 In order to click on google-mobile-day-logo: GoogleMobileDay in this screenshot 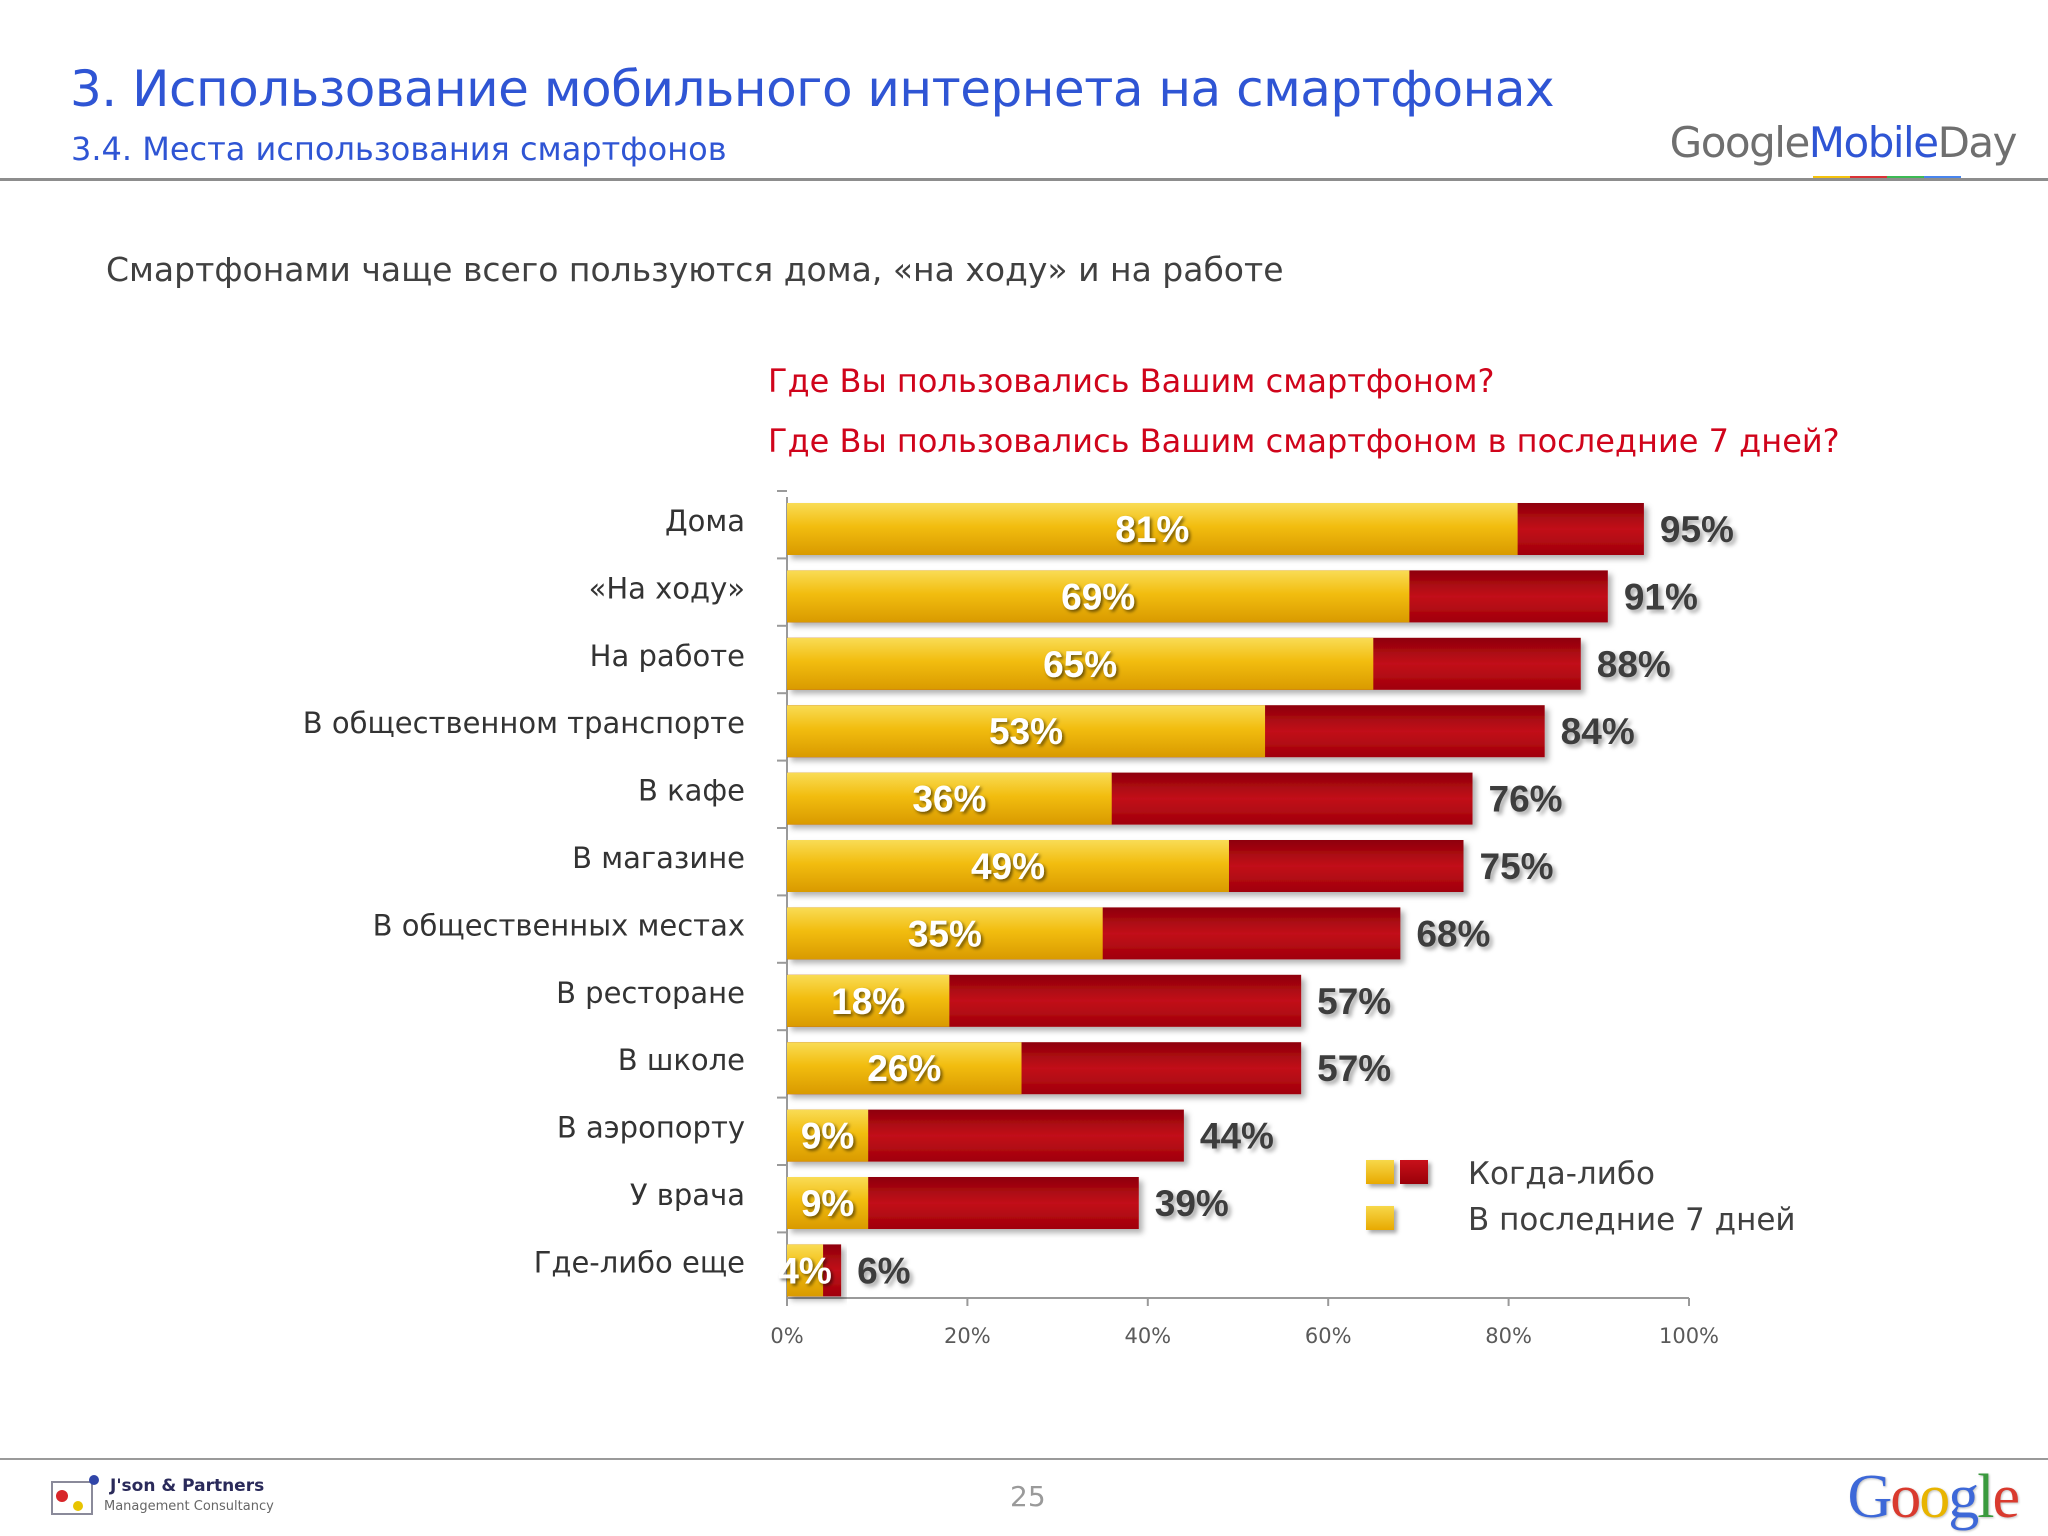, I will do `click(1843, 142)`.